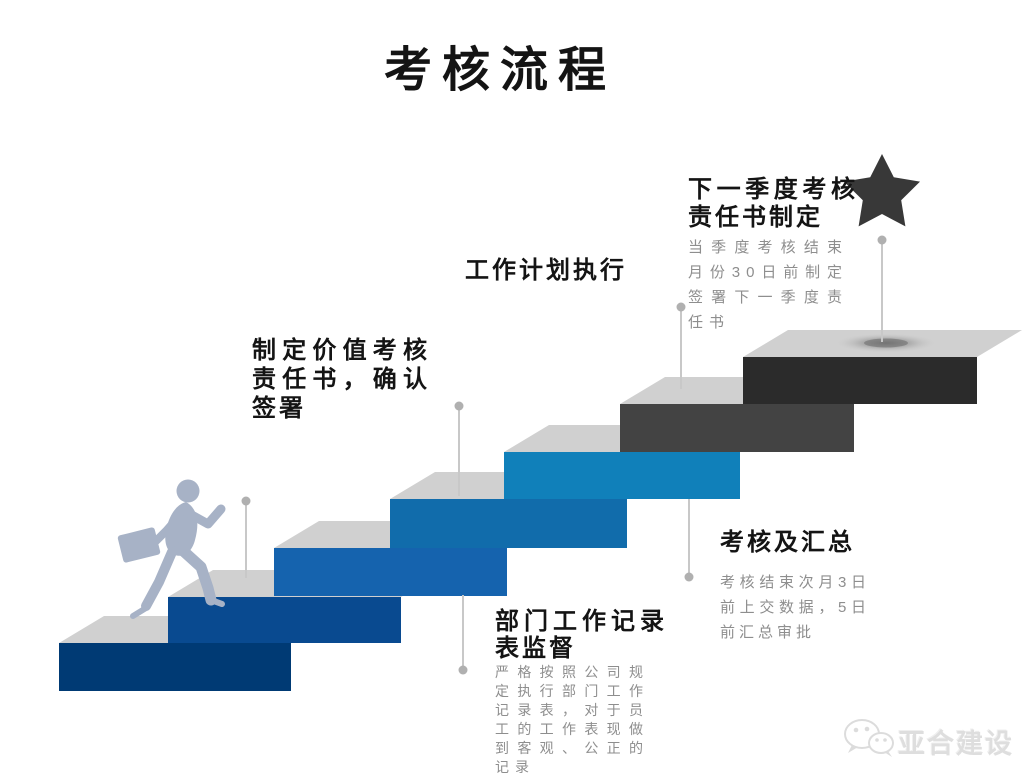 The width and height of the screenshot is (1027, 783). What do you see at coordinates (860, 380) in the screenshot?
I see `step-7-face` at bounding box center [860, 380].